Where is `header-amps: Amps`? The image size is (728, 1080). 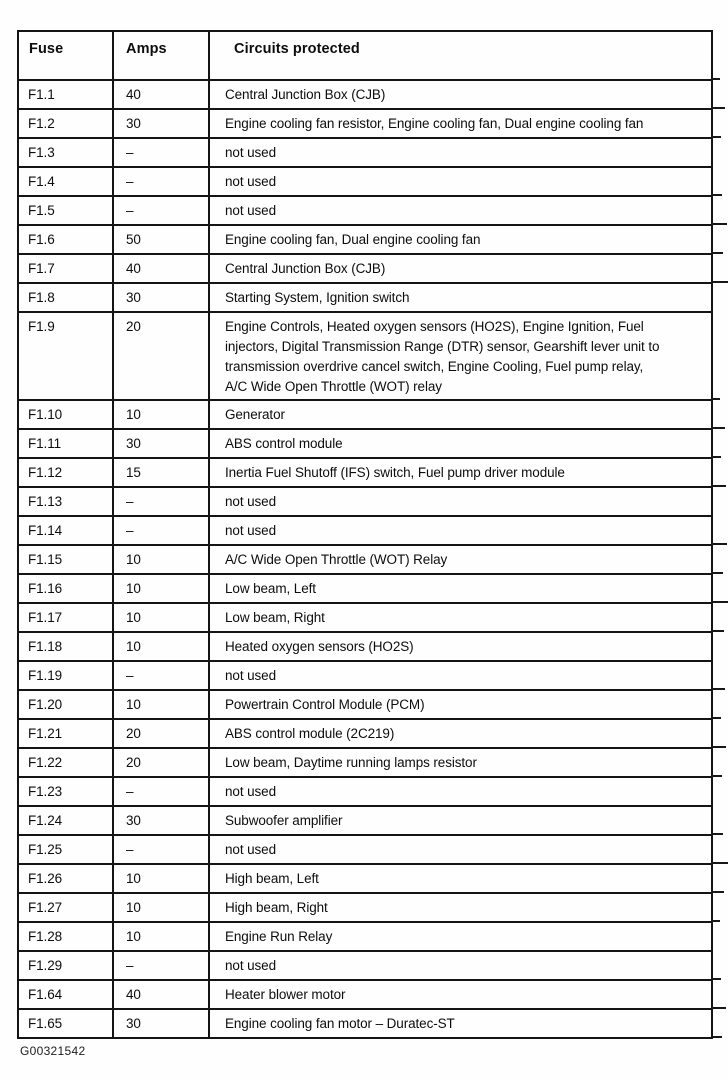
header-amps: Amps is located at coordinates (161, 55).